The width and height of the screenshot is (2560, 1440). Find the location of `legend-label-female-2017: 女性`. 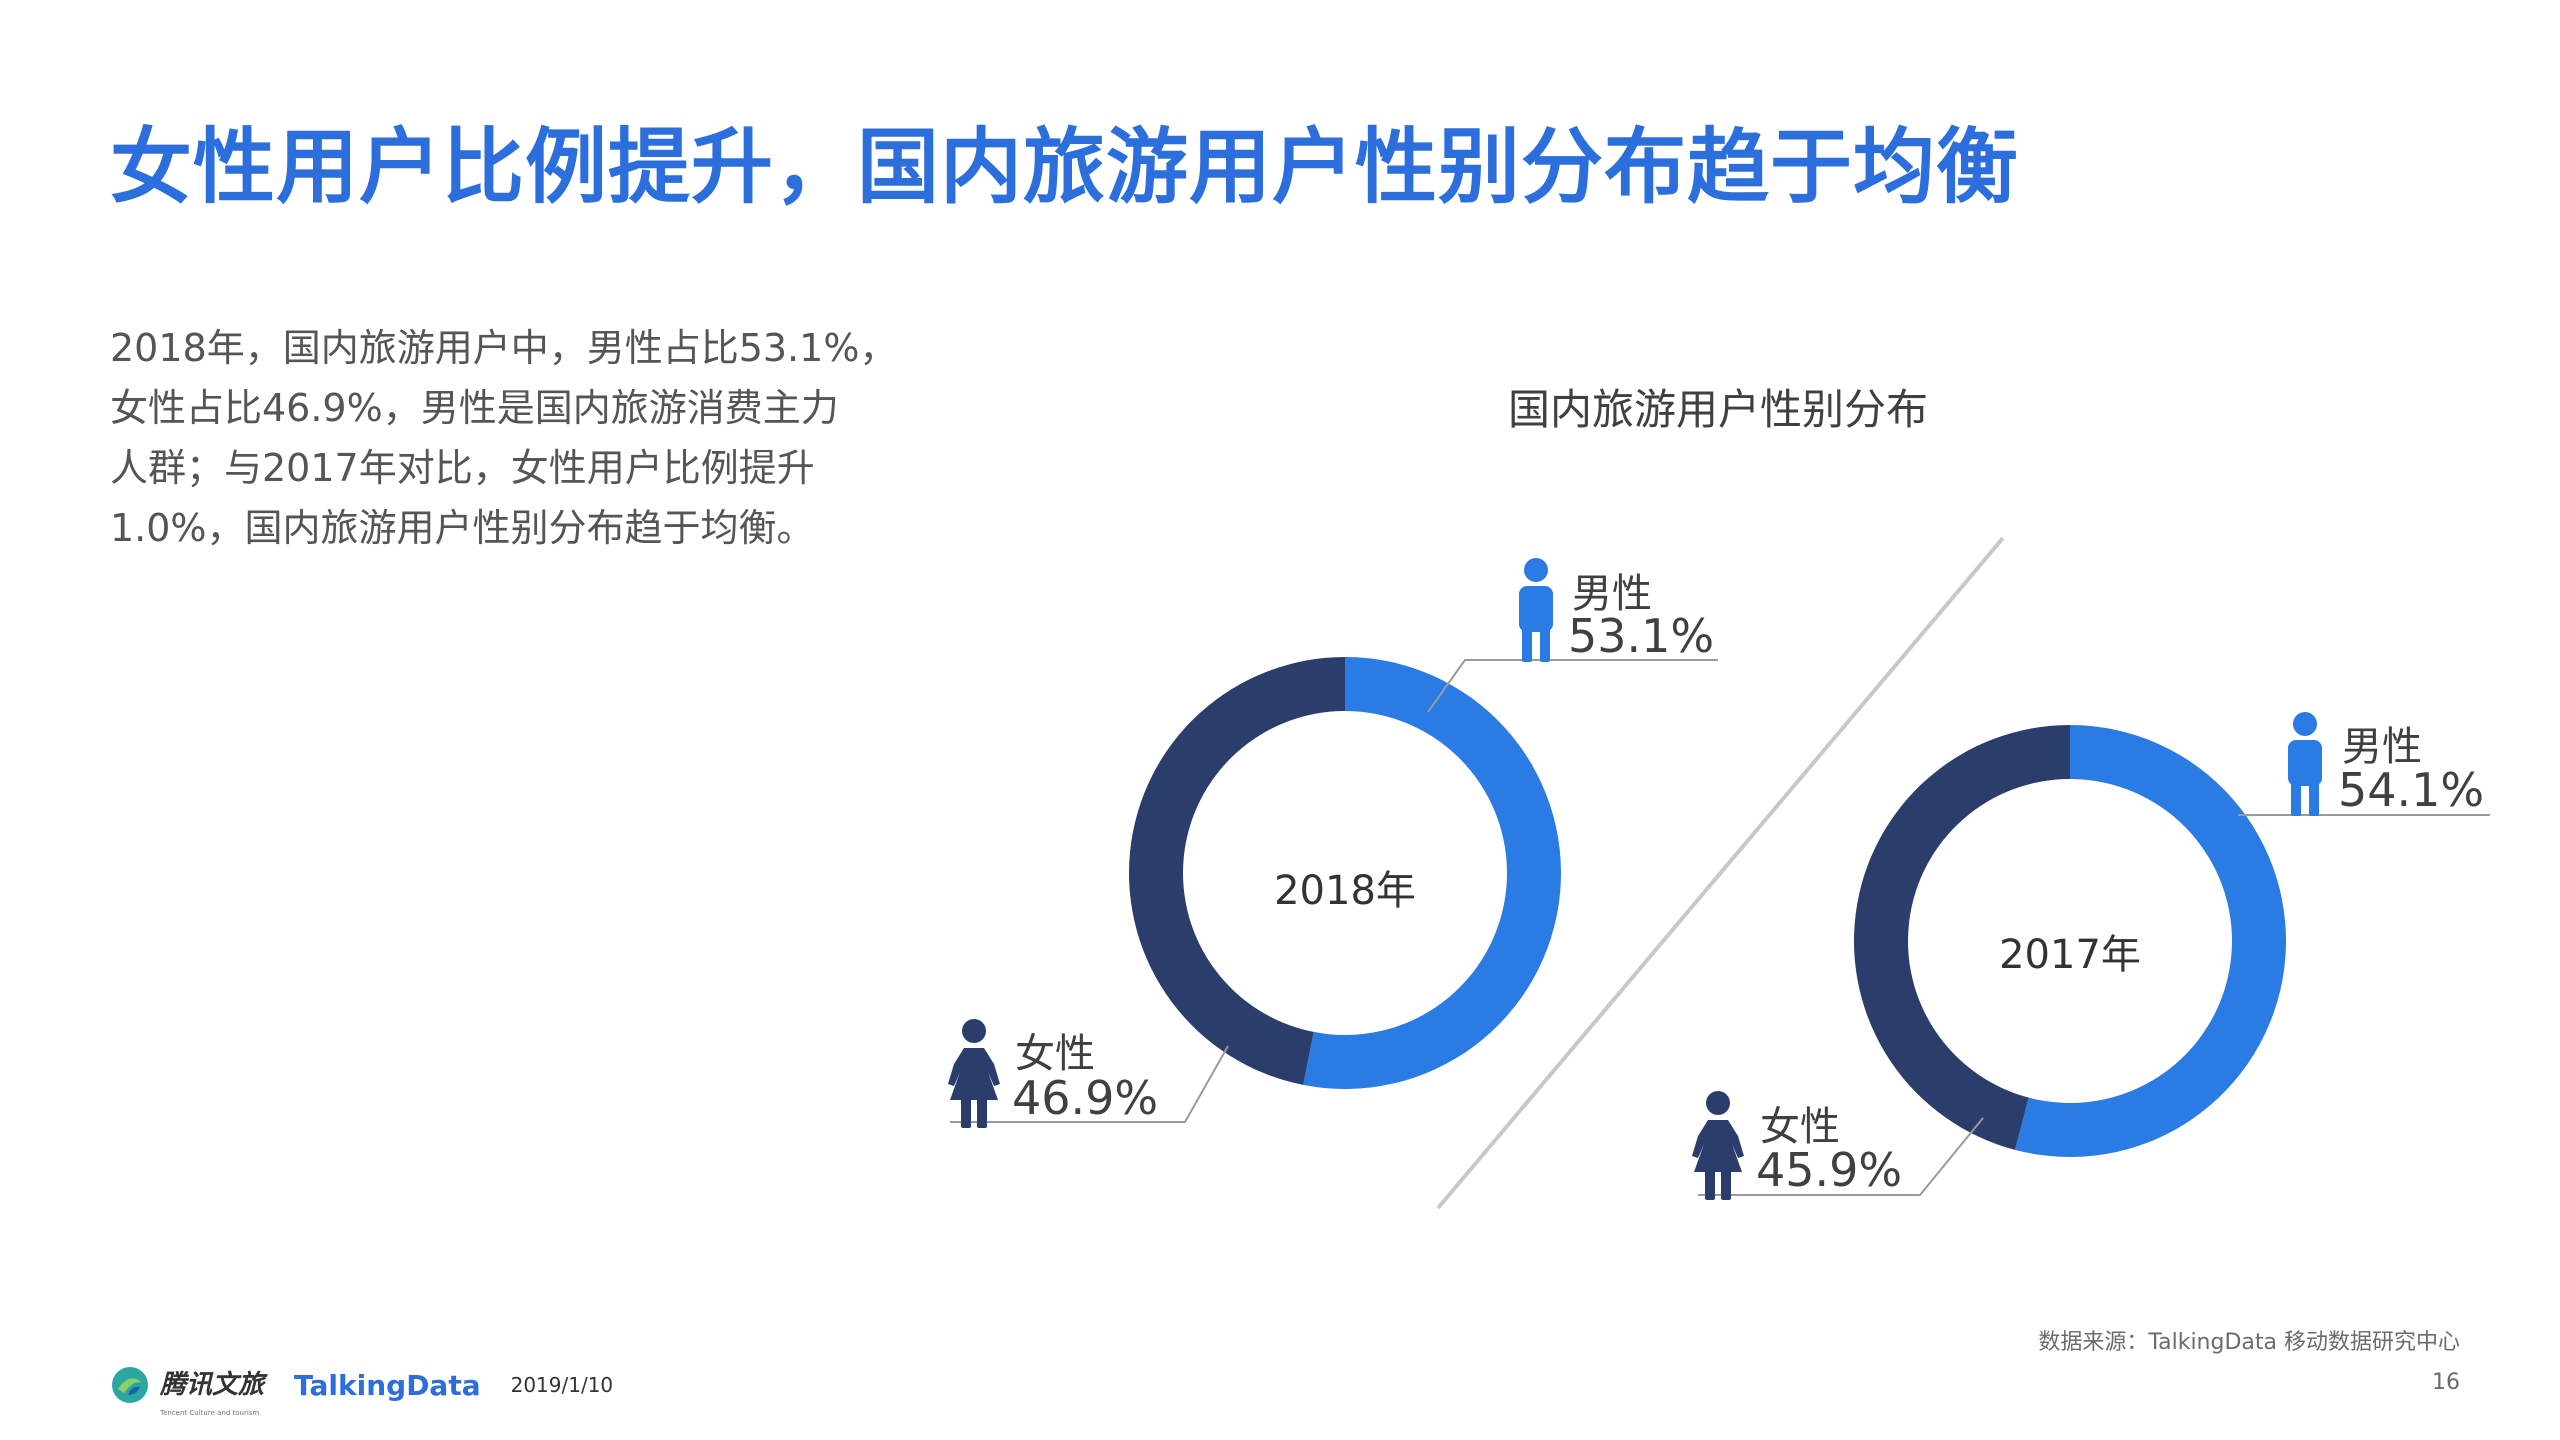

legend-label-female-2017: 女性 is located at coordinates (1800, 1127).